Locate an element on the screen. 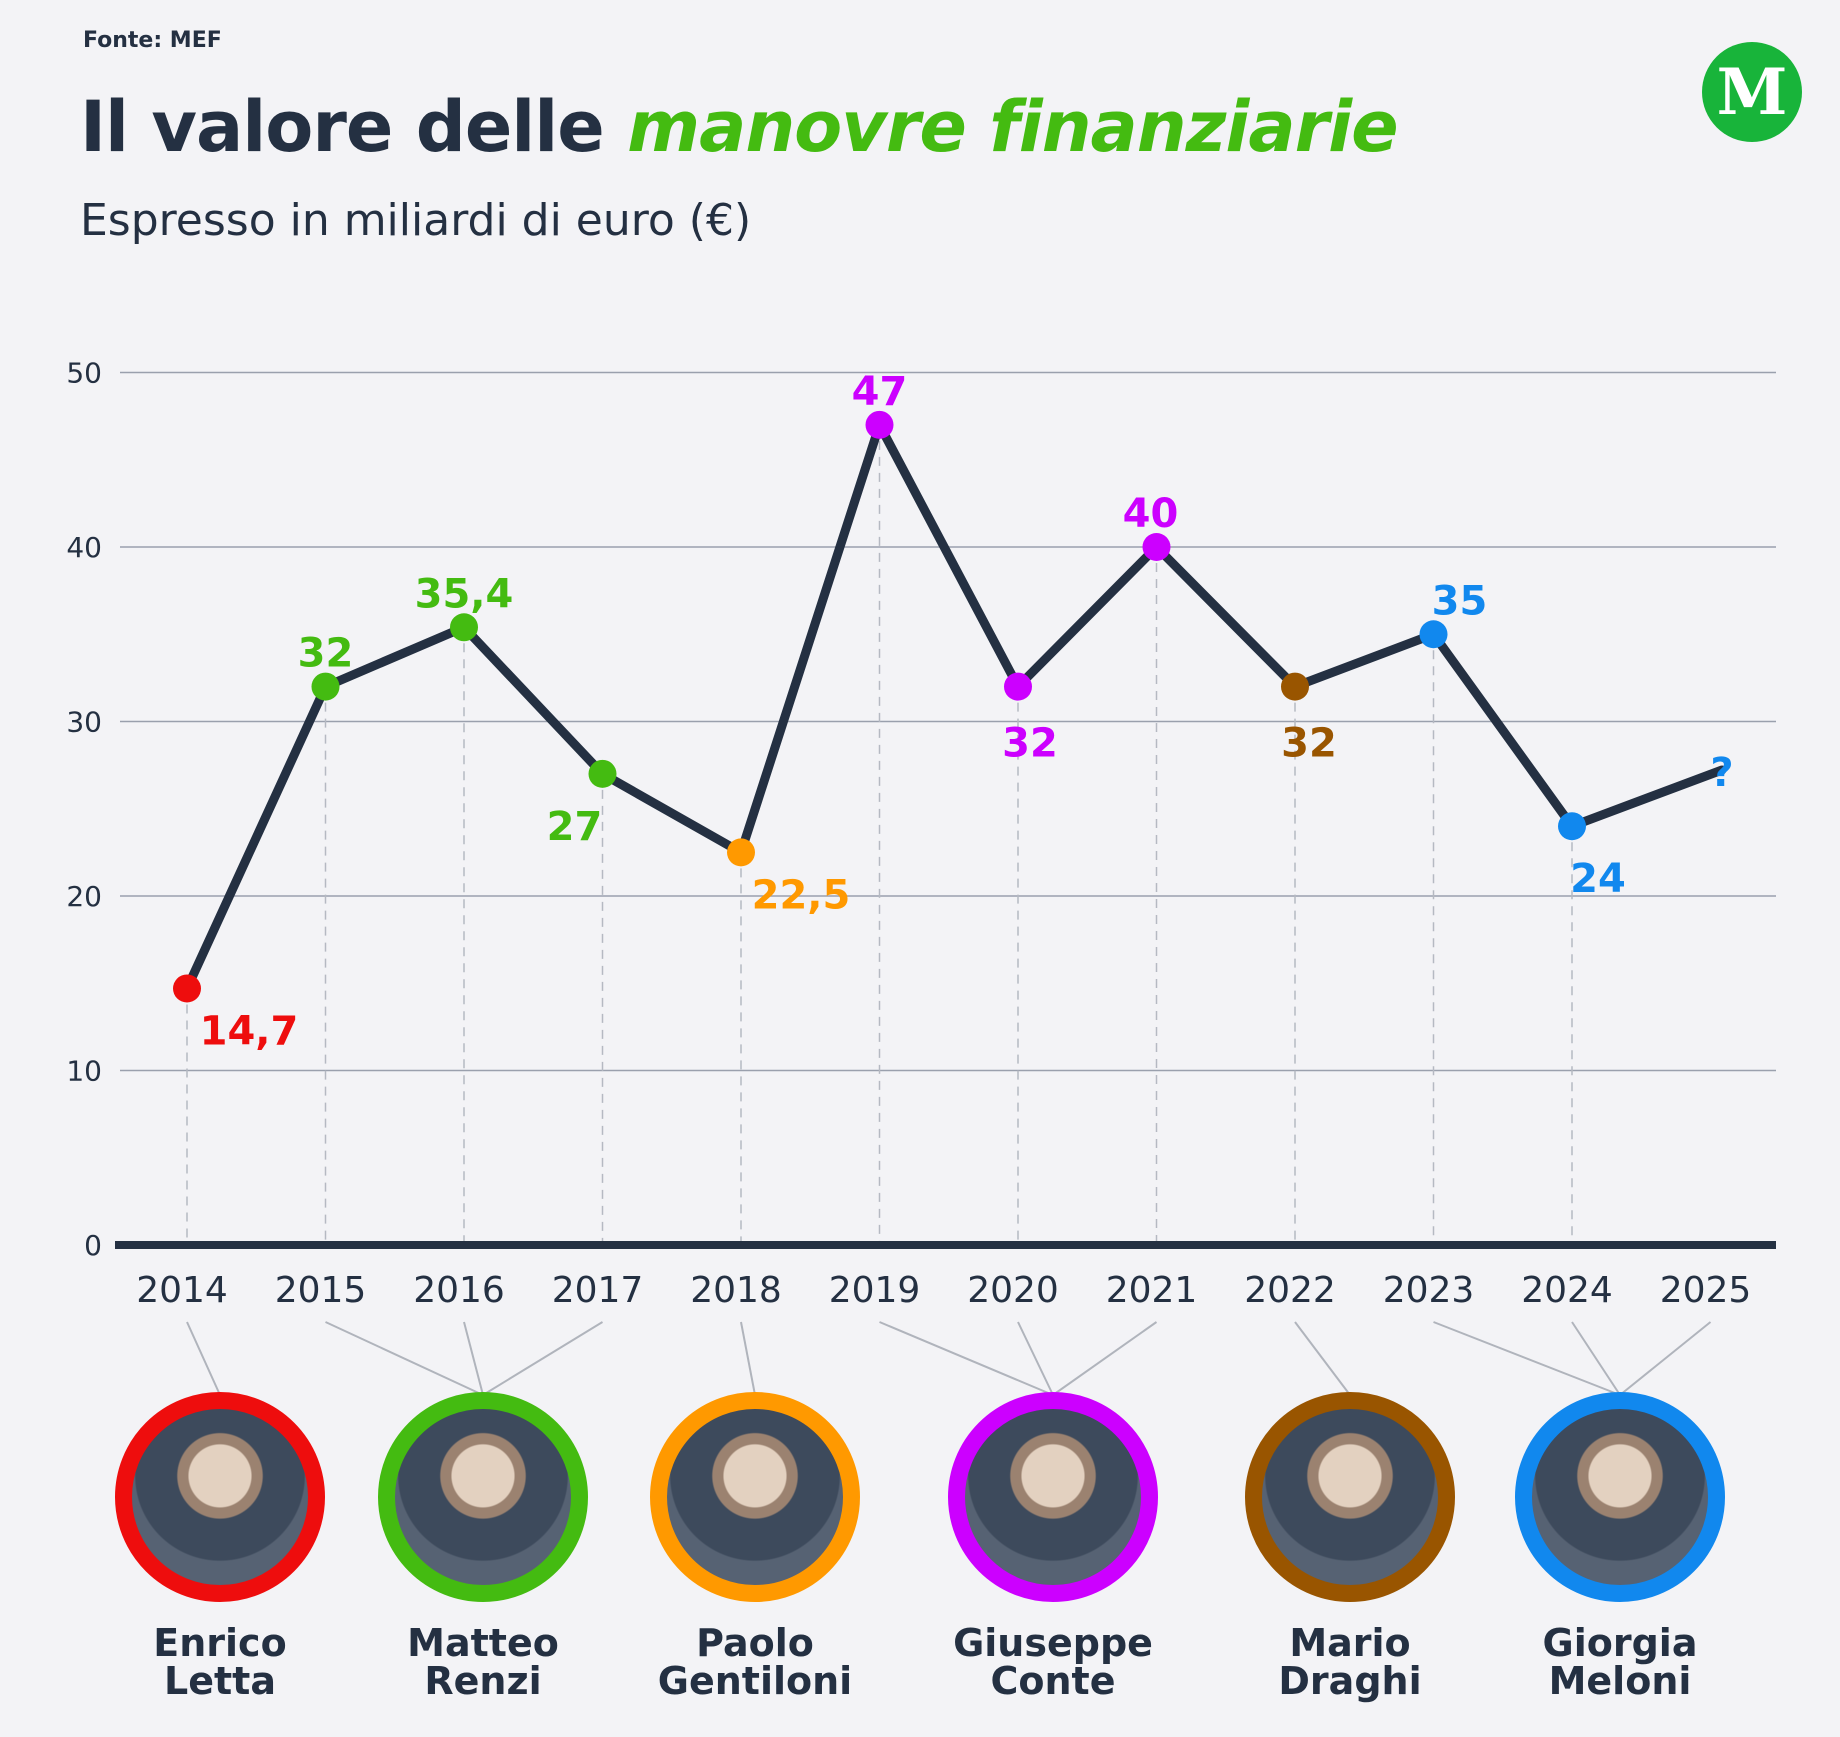 Image resolution: width=1840 pixels, height=1737 pixels. x-tick-label: 2019 is located at coordinates (875, 1290).